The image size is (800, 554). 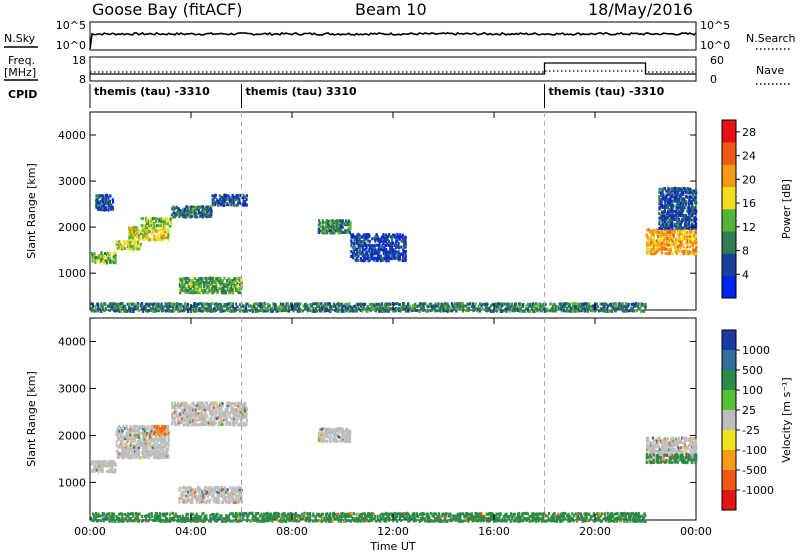 What do you see at coordinates (31, 211) in the screenshot?
I see `y-axis-label: Slant Range [km]` at bounding box center [31, 211].